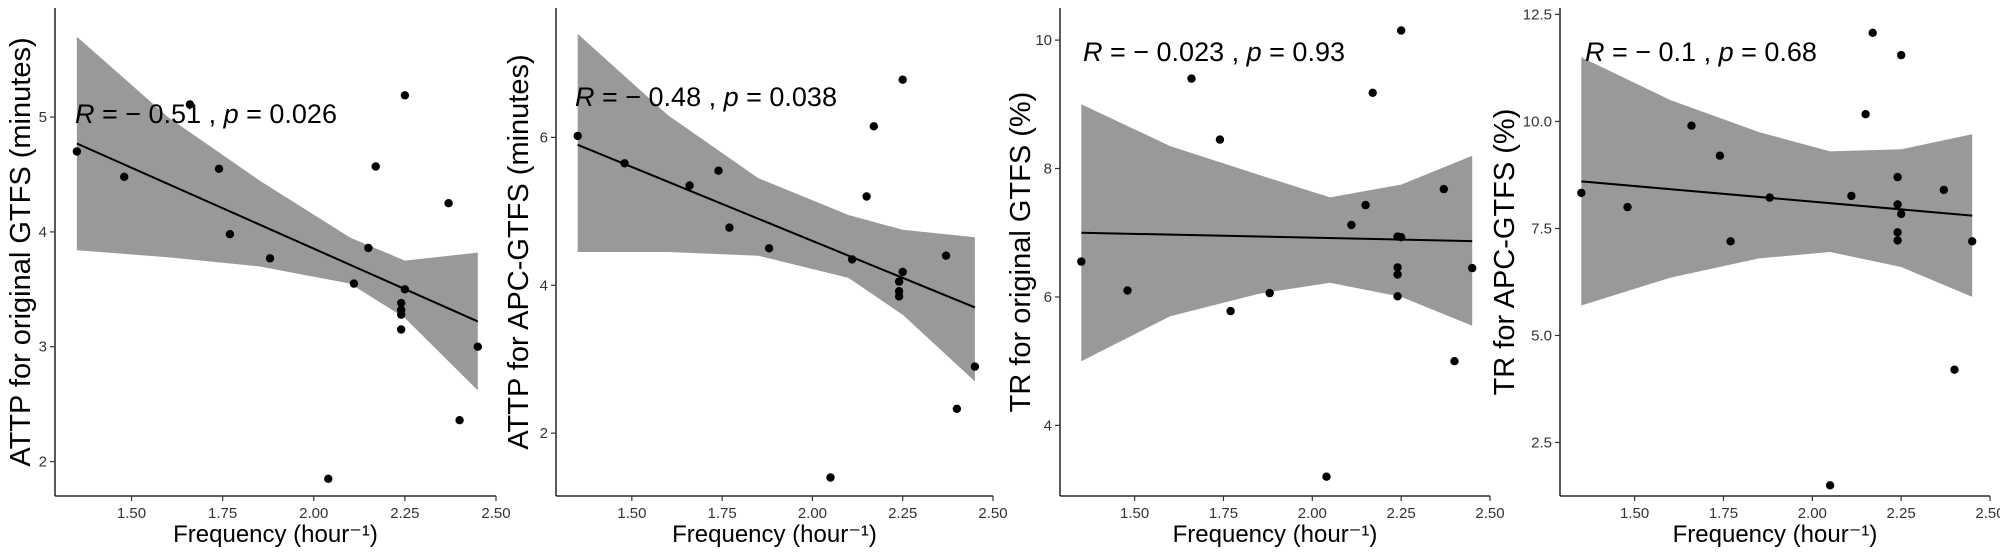  Describe the element at coordinates (1214, 52) in the screenshot. I see `correlation-annotation: R = − 0.023 , p = 0.93` at that location.